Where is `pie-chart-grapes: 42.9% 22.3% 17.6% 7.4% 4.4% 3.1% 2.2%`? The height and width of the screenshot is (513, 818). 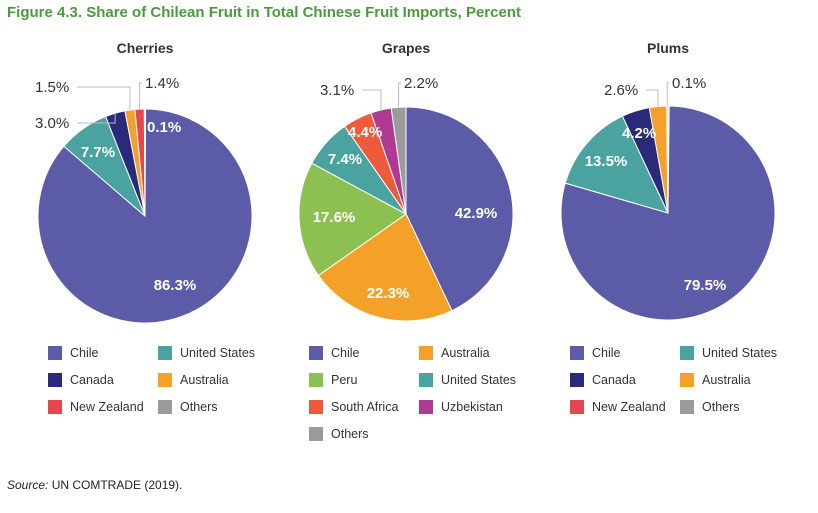 pie-chart-grapes: 42.9% 22.3% 17.6% 7.4% 4.4% 3.1% 2.2% is located at coordinates (406, 198).